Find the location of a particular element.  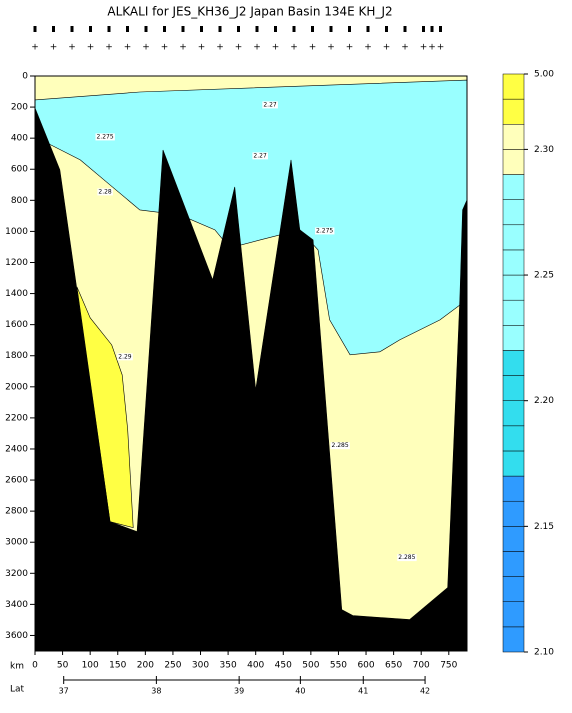

x-axis-label: km is located at coordinates (17, 667).